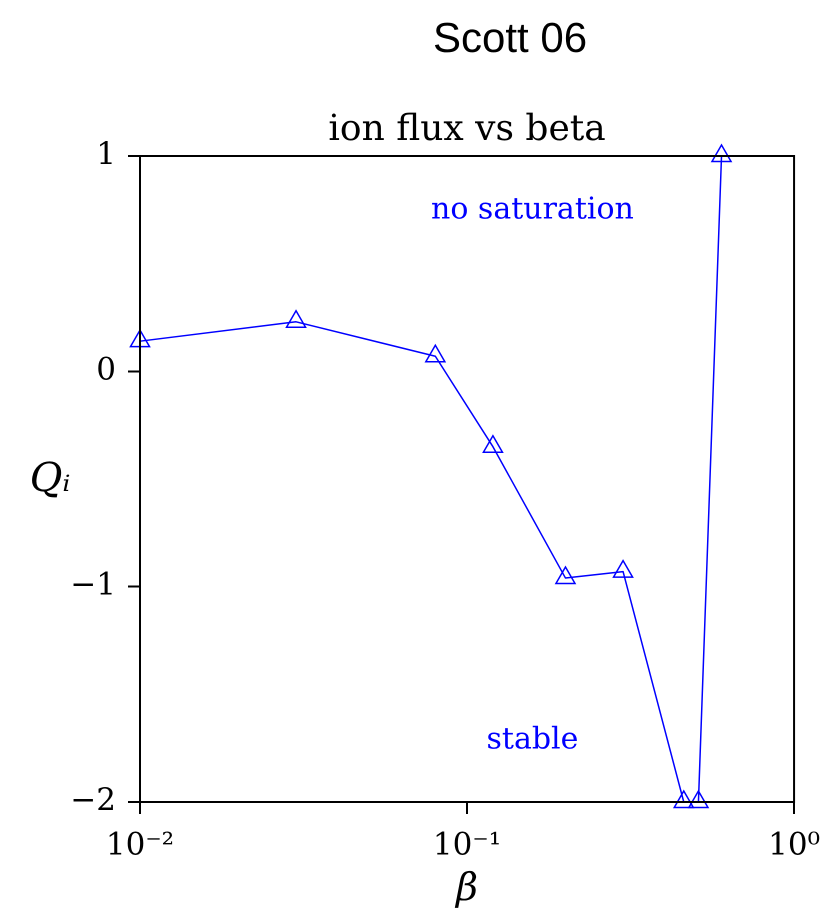 The width and height of the screenshot is (834, 912). What do you see at coordinates (532, 738) in the screenshot?
I see `annotation: stable` at bounding box center [532, 738].